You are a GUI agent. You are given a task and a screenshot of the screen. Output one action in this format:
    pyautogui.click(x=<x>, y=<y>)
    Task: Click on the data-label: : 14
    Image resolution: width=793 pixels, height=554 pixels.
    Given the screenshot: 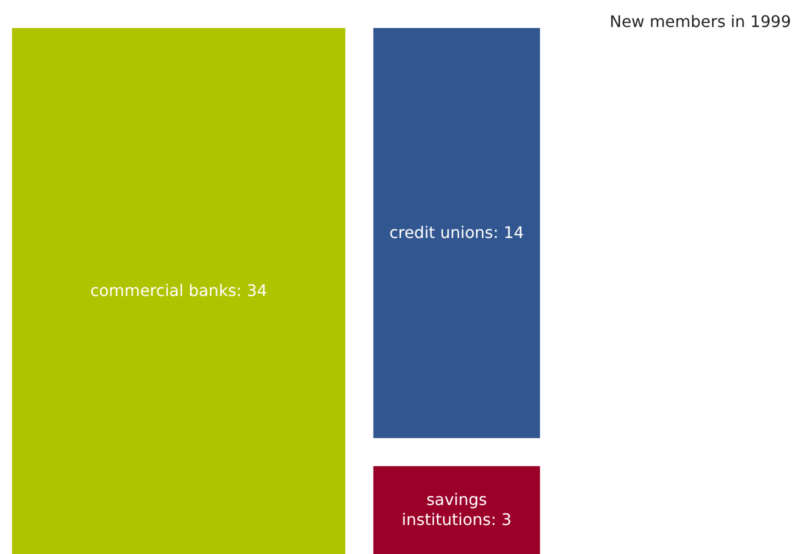 What is the action you would take?
    pyautogui.click(x=508, y=233)
    